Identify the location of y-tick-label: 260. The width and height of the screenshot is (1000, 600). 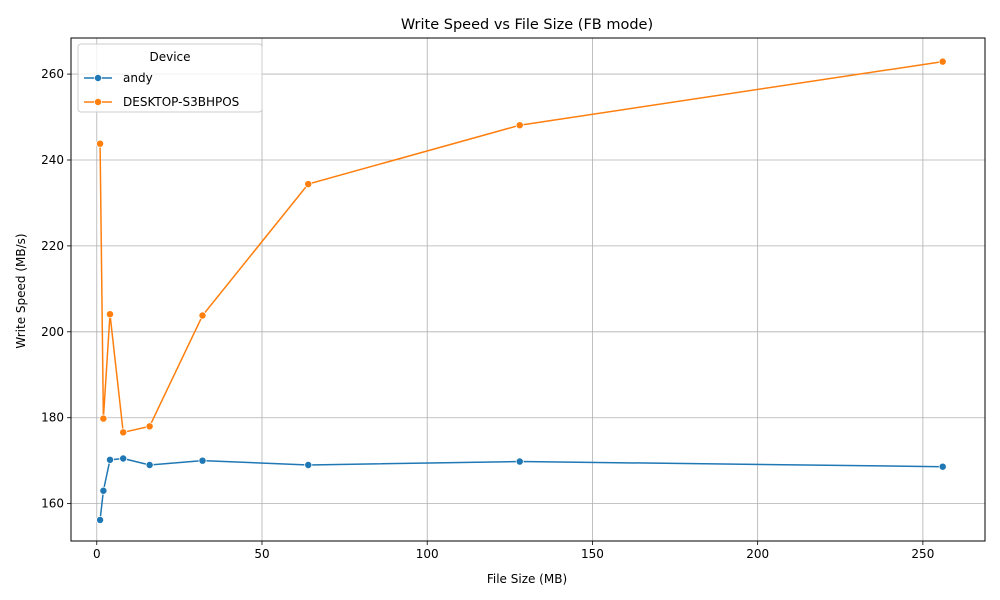
(52, 74).